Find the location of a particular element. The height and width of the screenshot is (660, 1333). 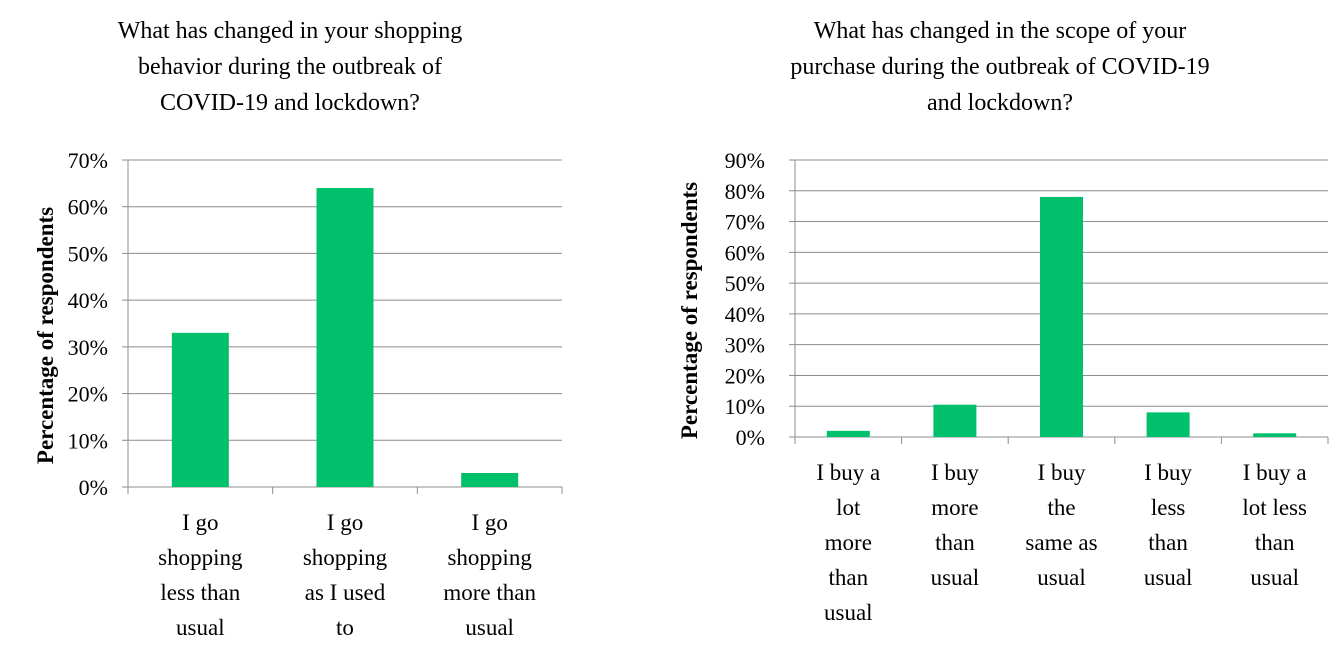

y-tick-label: 90% is located at coordinates (745, 160).